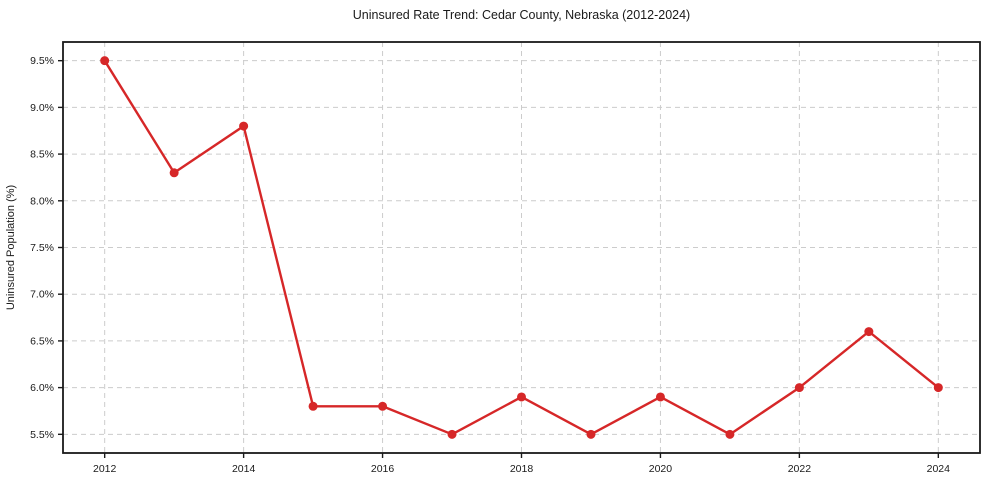 The height and width of the screenshot is (490, 989). I want to click on x-tick-label: 2014, so click(244, 469).